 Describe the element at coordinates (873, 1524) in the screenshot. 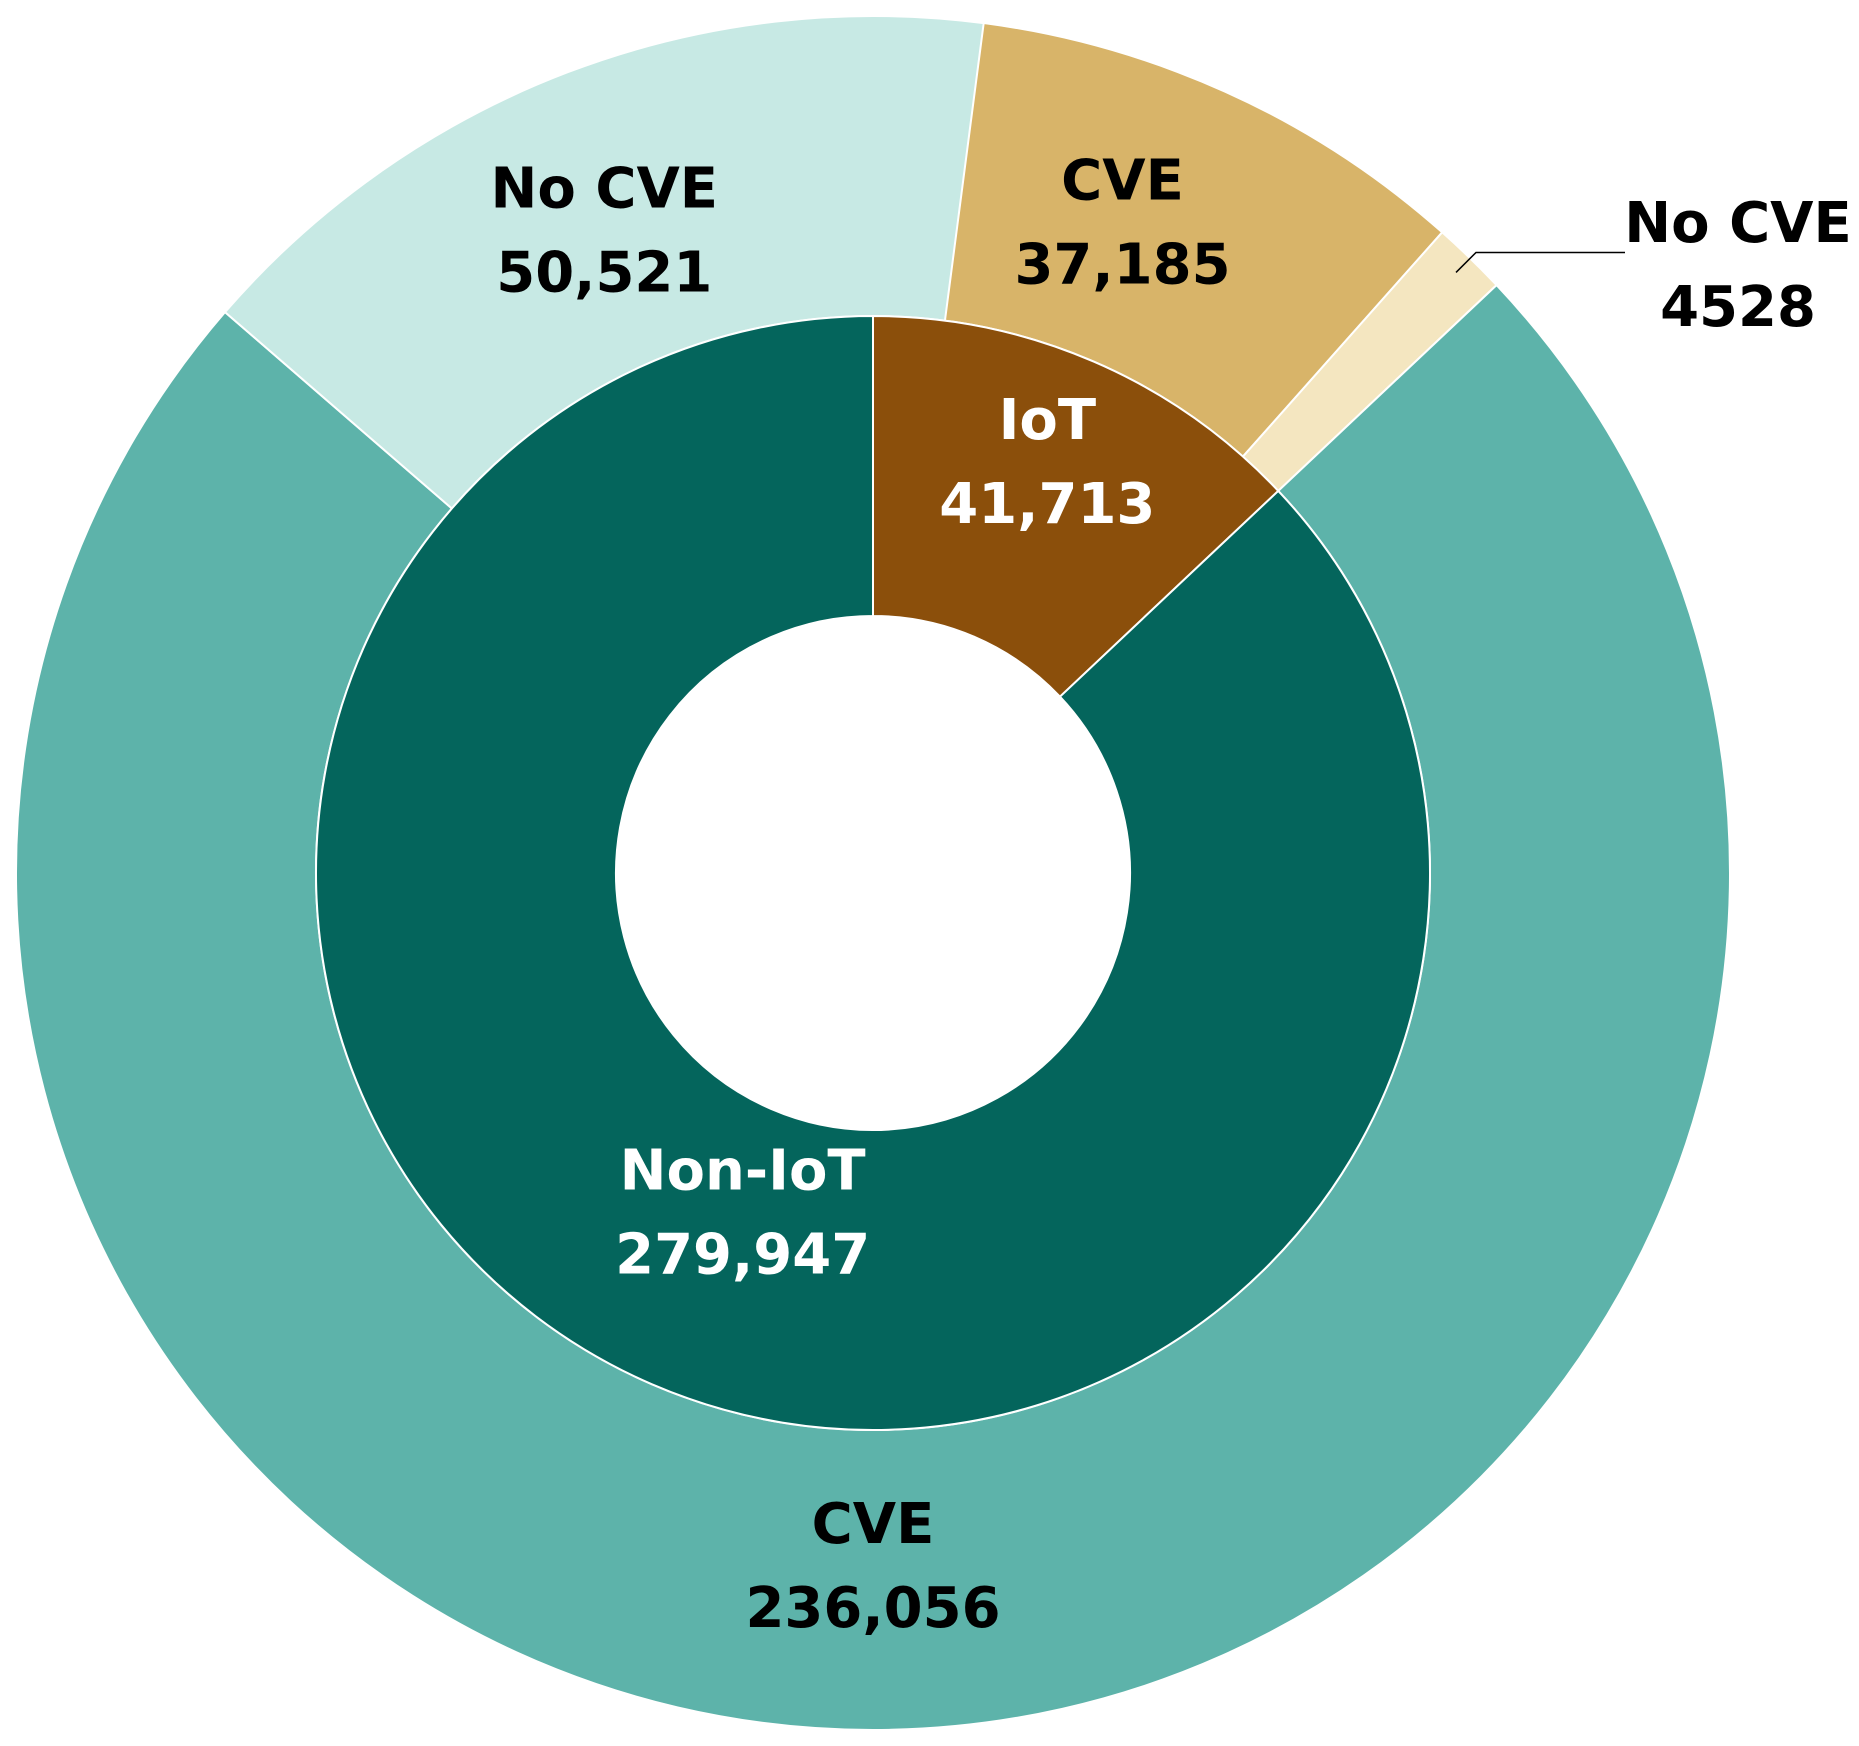

I see `outer-non-iot-cve-category-label: CVE` at that location.